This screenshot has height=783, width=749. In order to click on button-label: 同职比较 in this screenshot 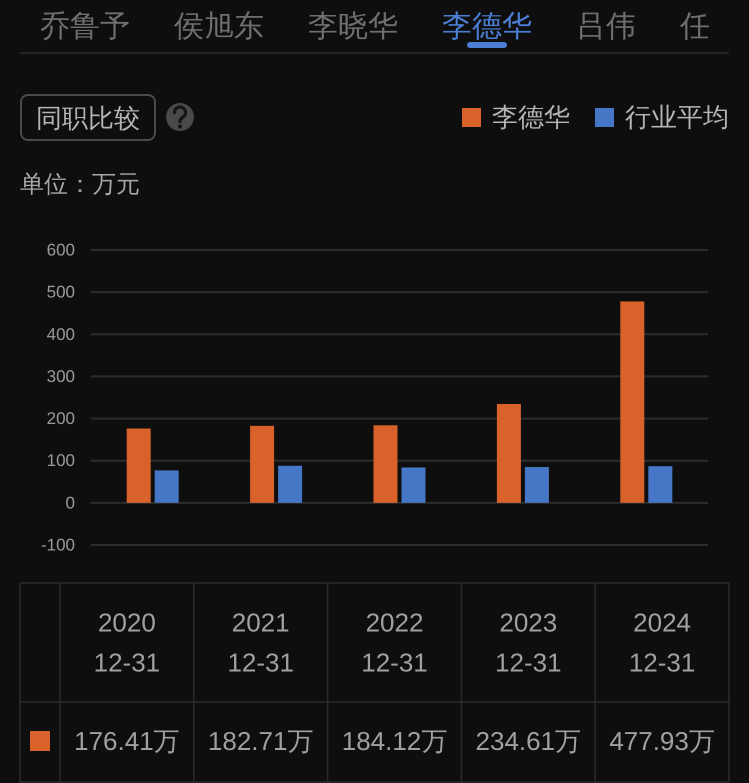, I will do `click(88, 118)`.